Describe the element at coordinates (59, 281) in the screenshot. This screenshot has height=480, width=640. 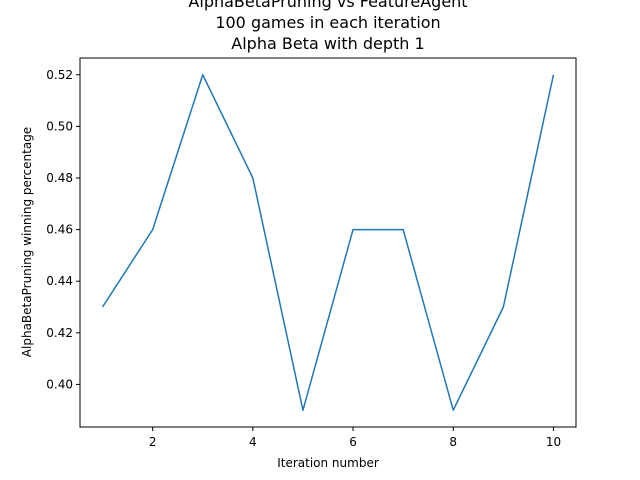
I see `y-tick-label: 0.44` at that location.